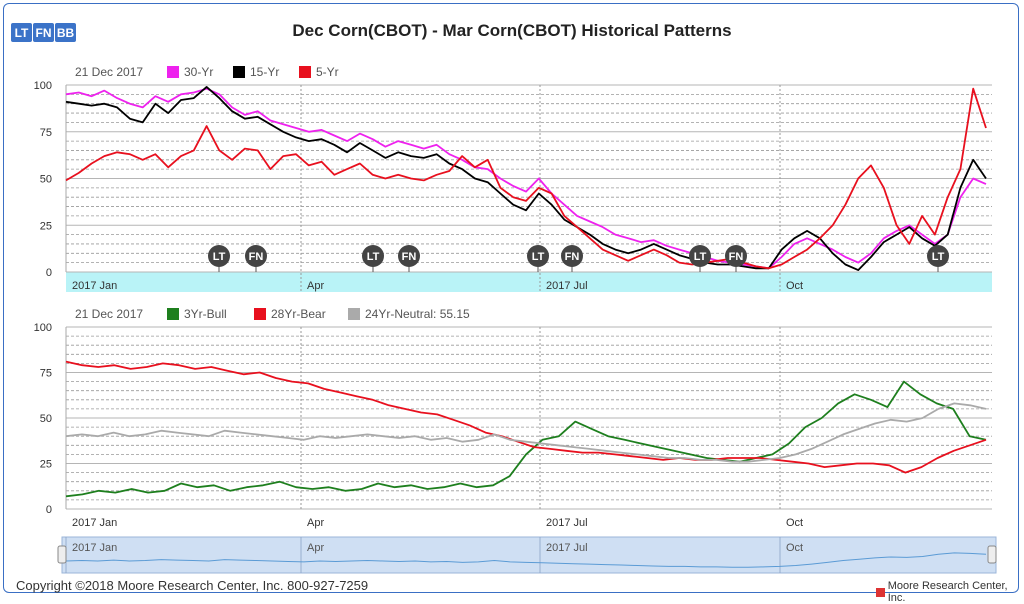  I want to click on bb-button: BB, so click(65, 32).